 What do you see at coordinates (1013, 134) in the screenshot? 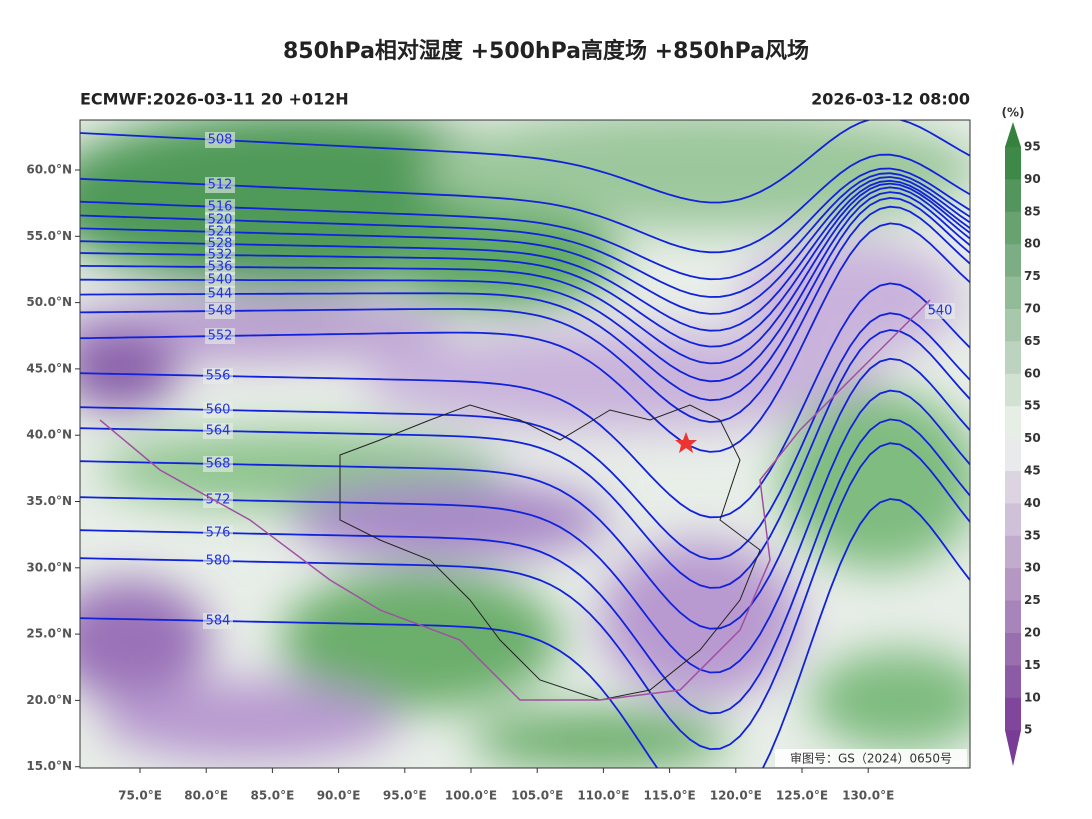
I see `colorbar-top` at bounding box center [1013, 134].